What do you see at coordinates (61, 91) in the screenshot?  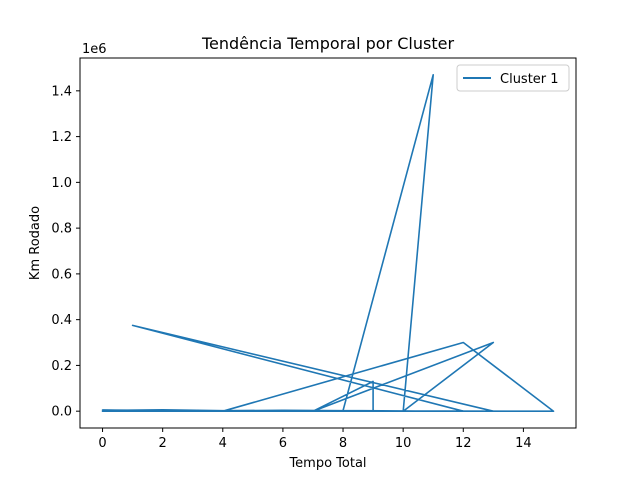 I see `y-tick-label: 1.4` at bounding box center [61, 91].